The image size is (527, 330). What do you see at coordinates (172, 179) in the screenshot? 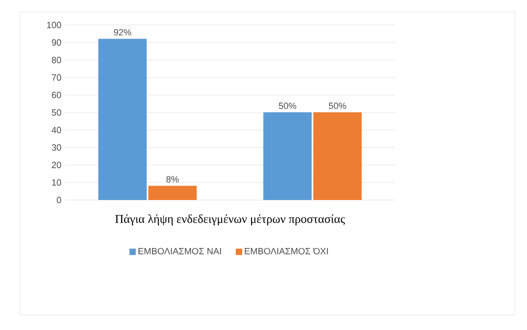
I see `data-label: 8%` at bounding box center [172, 179].